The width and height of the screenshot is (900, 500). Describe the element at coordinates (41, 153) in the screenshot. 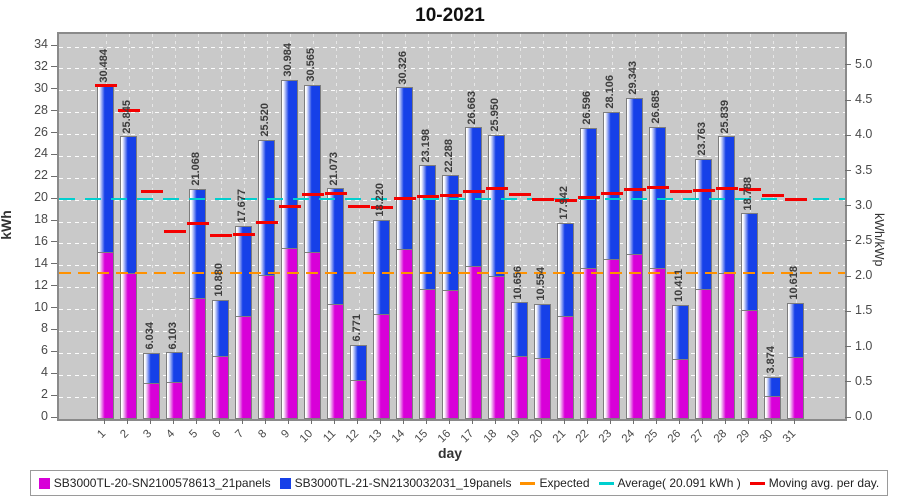

I see `y-axis-left-tick-label: 24` at that location.